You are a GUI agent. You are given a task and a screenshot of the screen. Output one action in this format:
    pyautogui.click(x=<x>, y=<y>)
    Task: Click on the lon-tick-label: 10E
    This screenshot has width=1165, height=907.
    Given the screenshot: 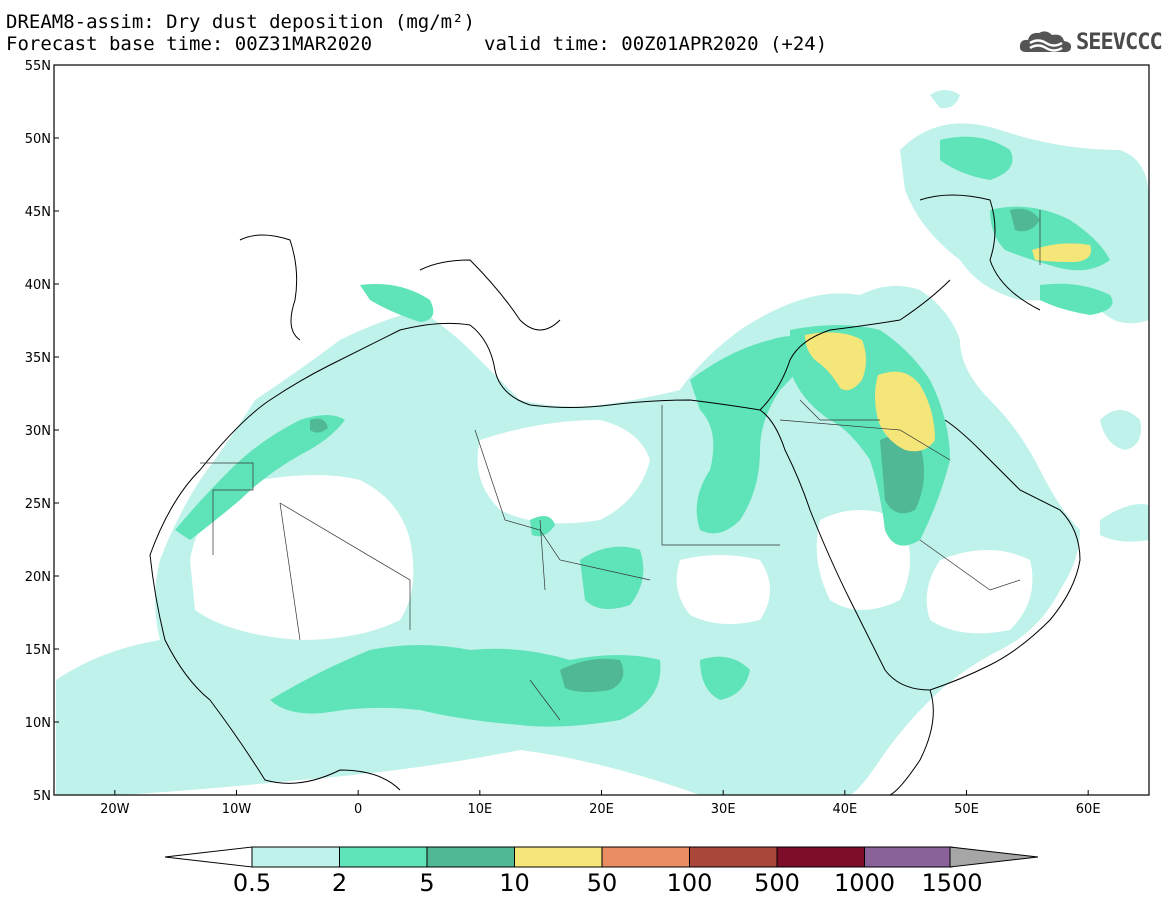 What is the action you would take?
    pyautogui.click(x=479, y=809)
    